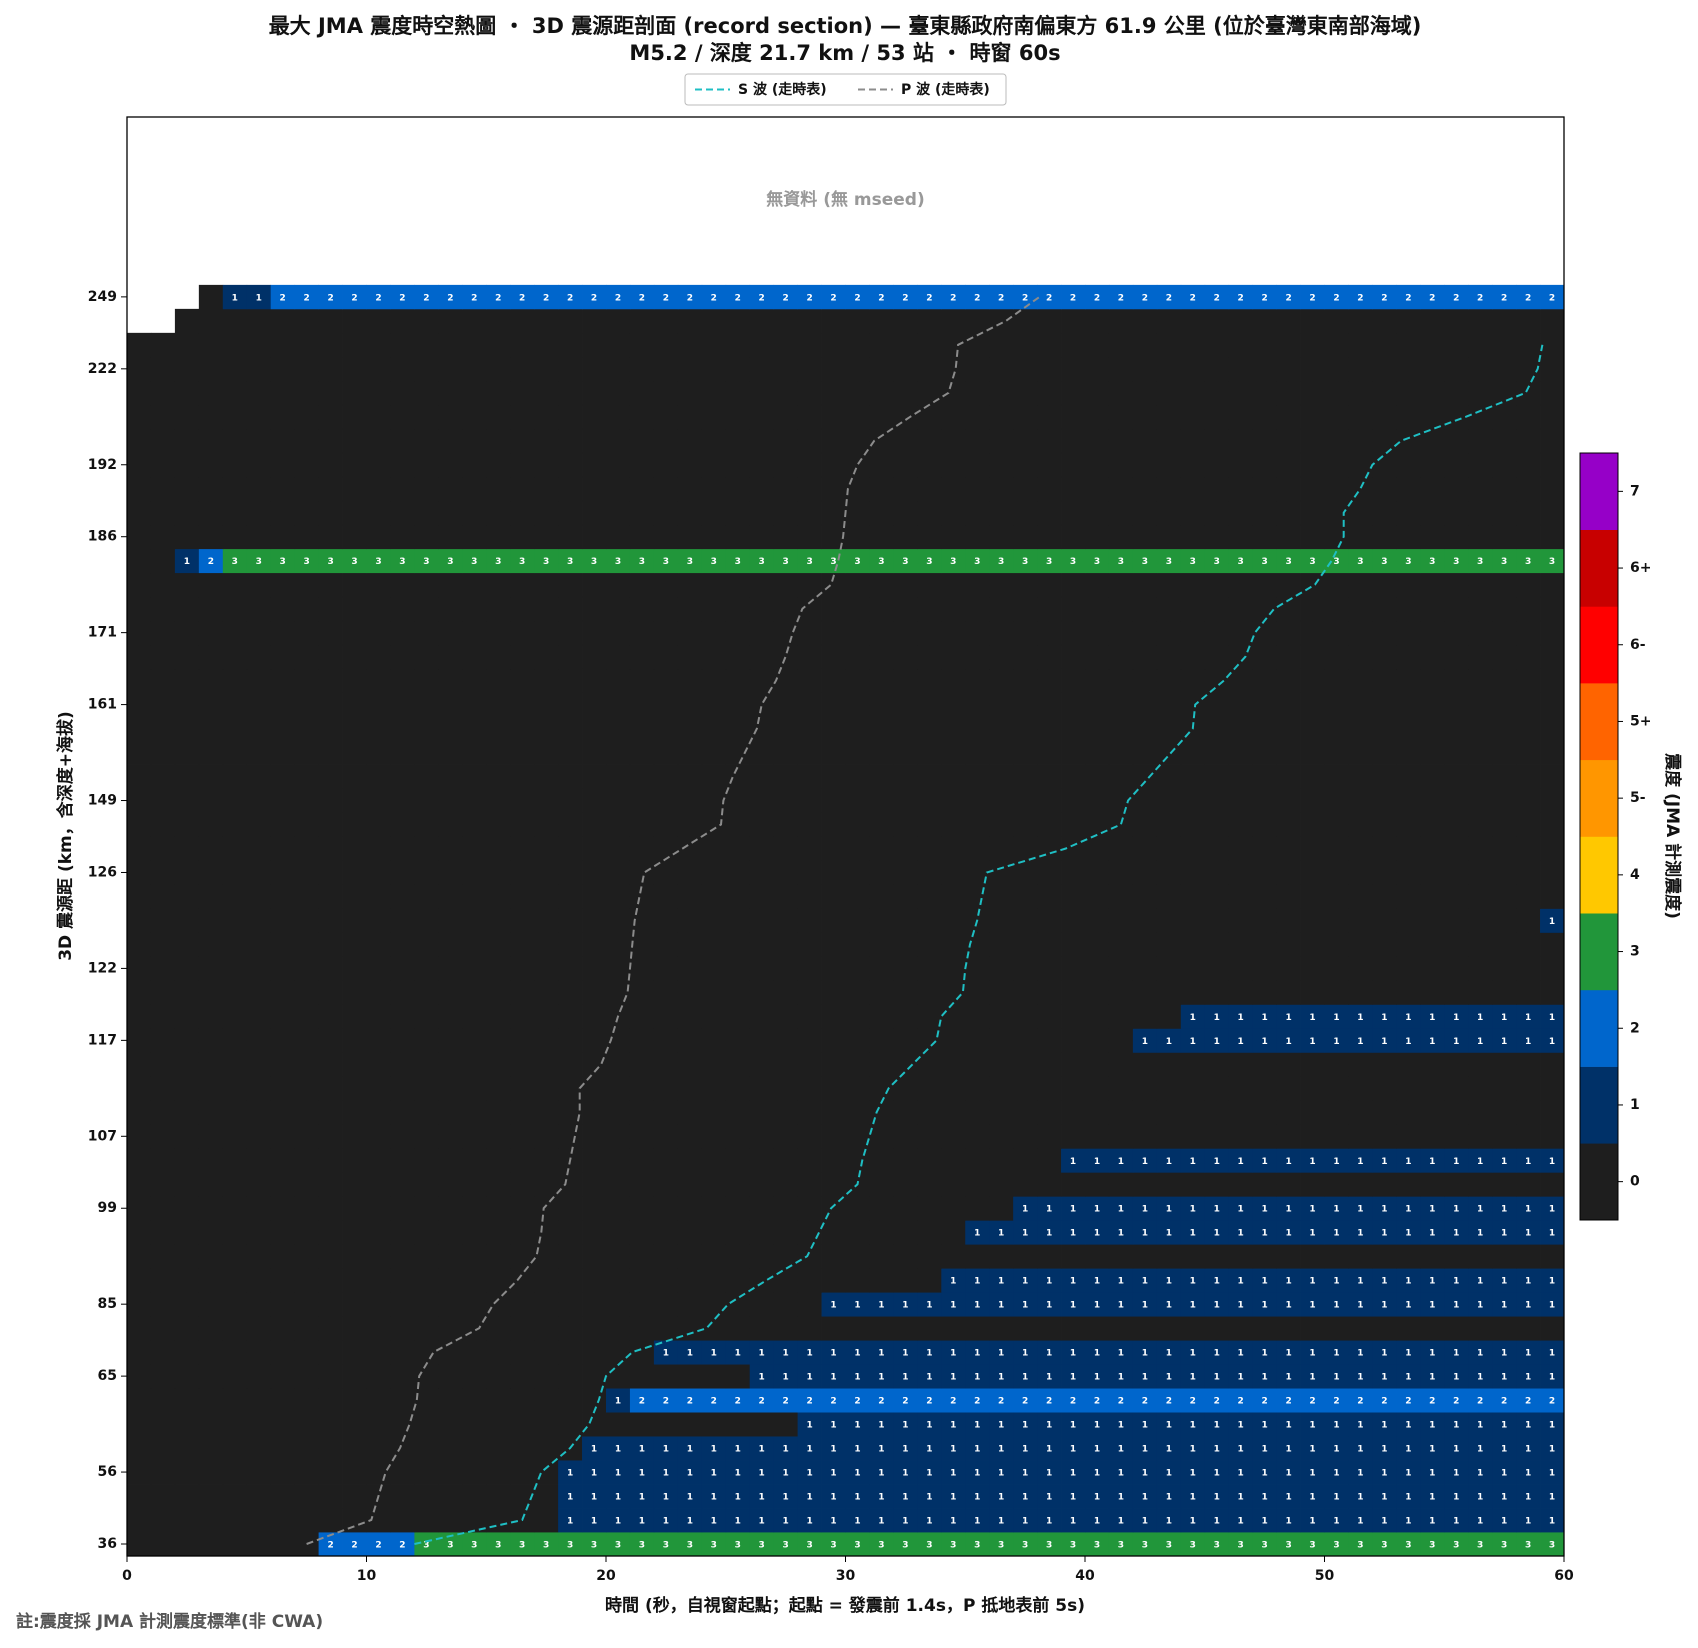 The height and width of the screenshot is (1648, 1698). I want to click on cell-label: 3, so click(1456, 1546).